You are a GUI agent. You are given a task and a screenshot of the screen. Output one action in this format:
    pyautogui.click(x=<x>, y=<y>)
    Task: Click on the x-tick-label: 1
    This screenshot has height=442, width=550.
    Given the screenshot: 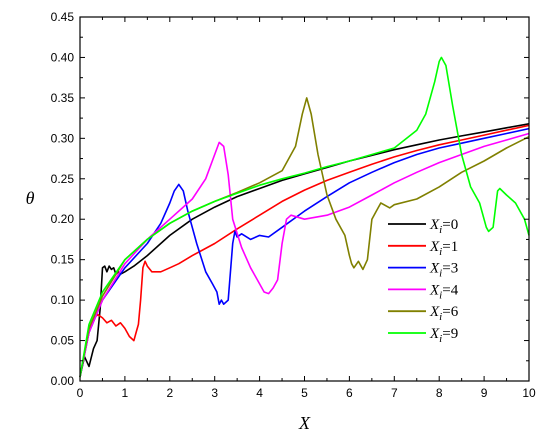 What is the action you would take?
    pyautogui.click(x=125, y=393)
    